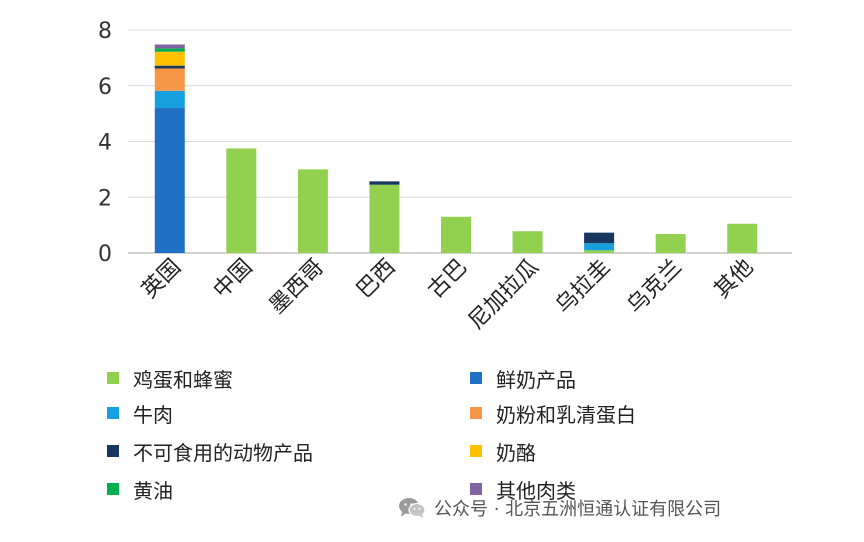 The width and height of the screenshot is (864, 542). I want to click on legend-item: 鸡蛋和蜂蜜, so click(170, 378).